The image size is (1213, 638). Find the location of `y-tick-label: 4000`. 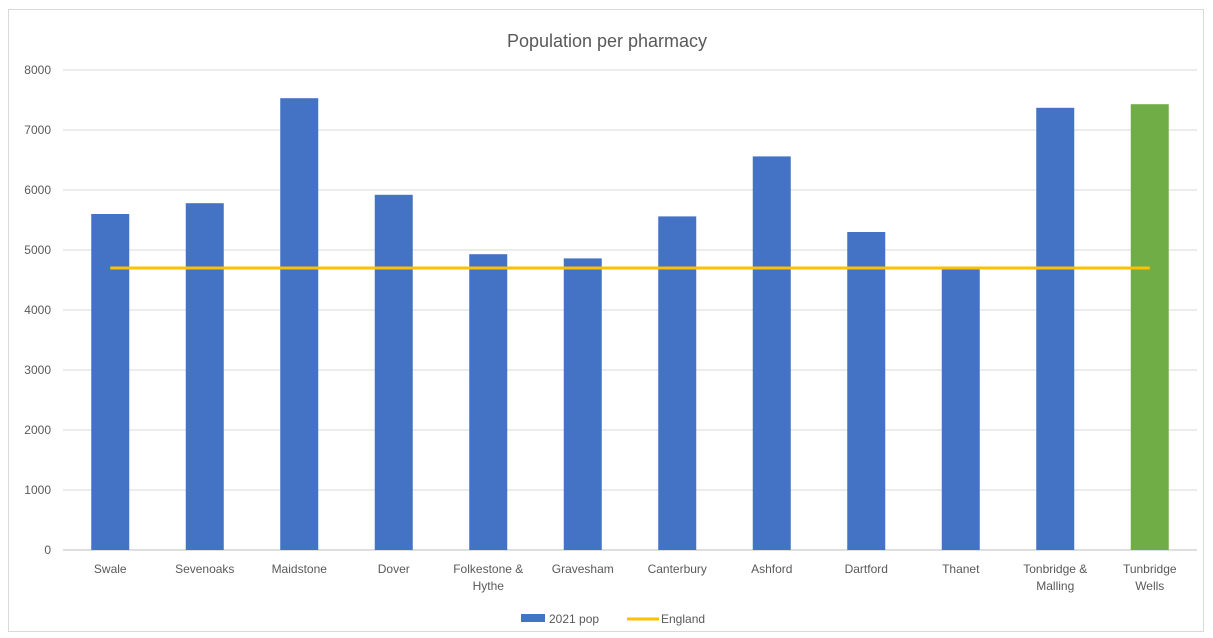

y-tick-label: 4000 is located at coordinates (37, 310).